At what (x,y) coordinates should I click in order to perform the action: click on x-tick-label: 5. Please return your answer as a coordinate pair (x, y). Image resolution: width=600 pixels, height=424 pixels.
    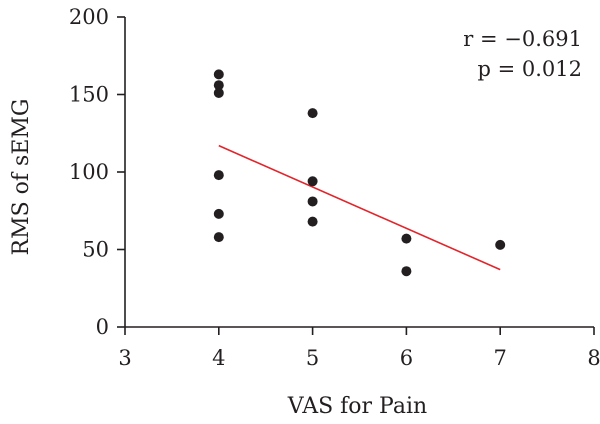
    Looking at the image, I should click on (312, 358).